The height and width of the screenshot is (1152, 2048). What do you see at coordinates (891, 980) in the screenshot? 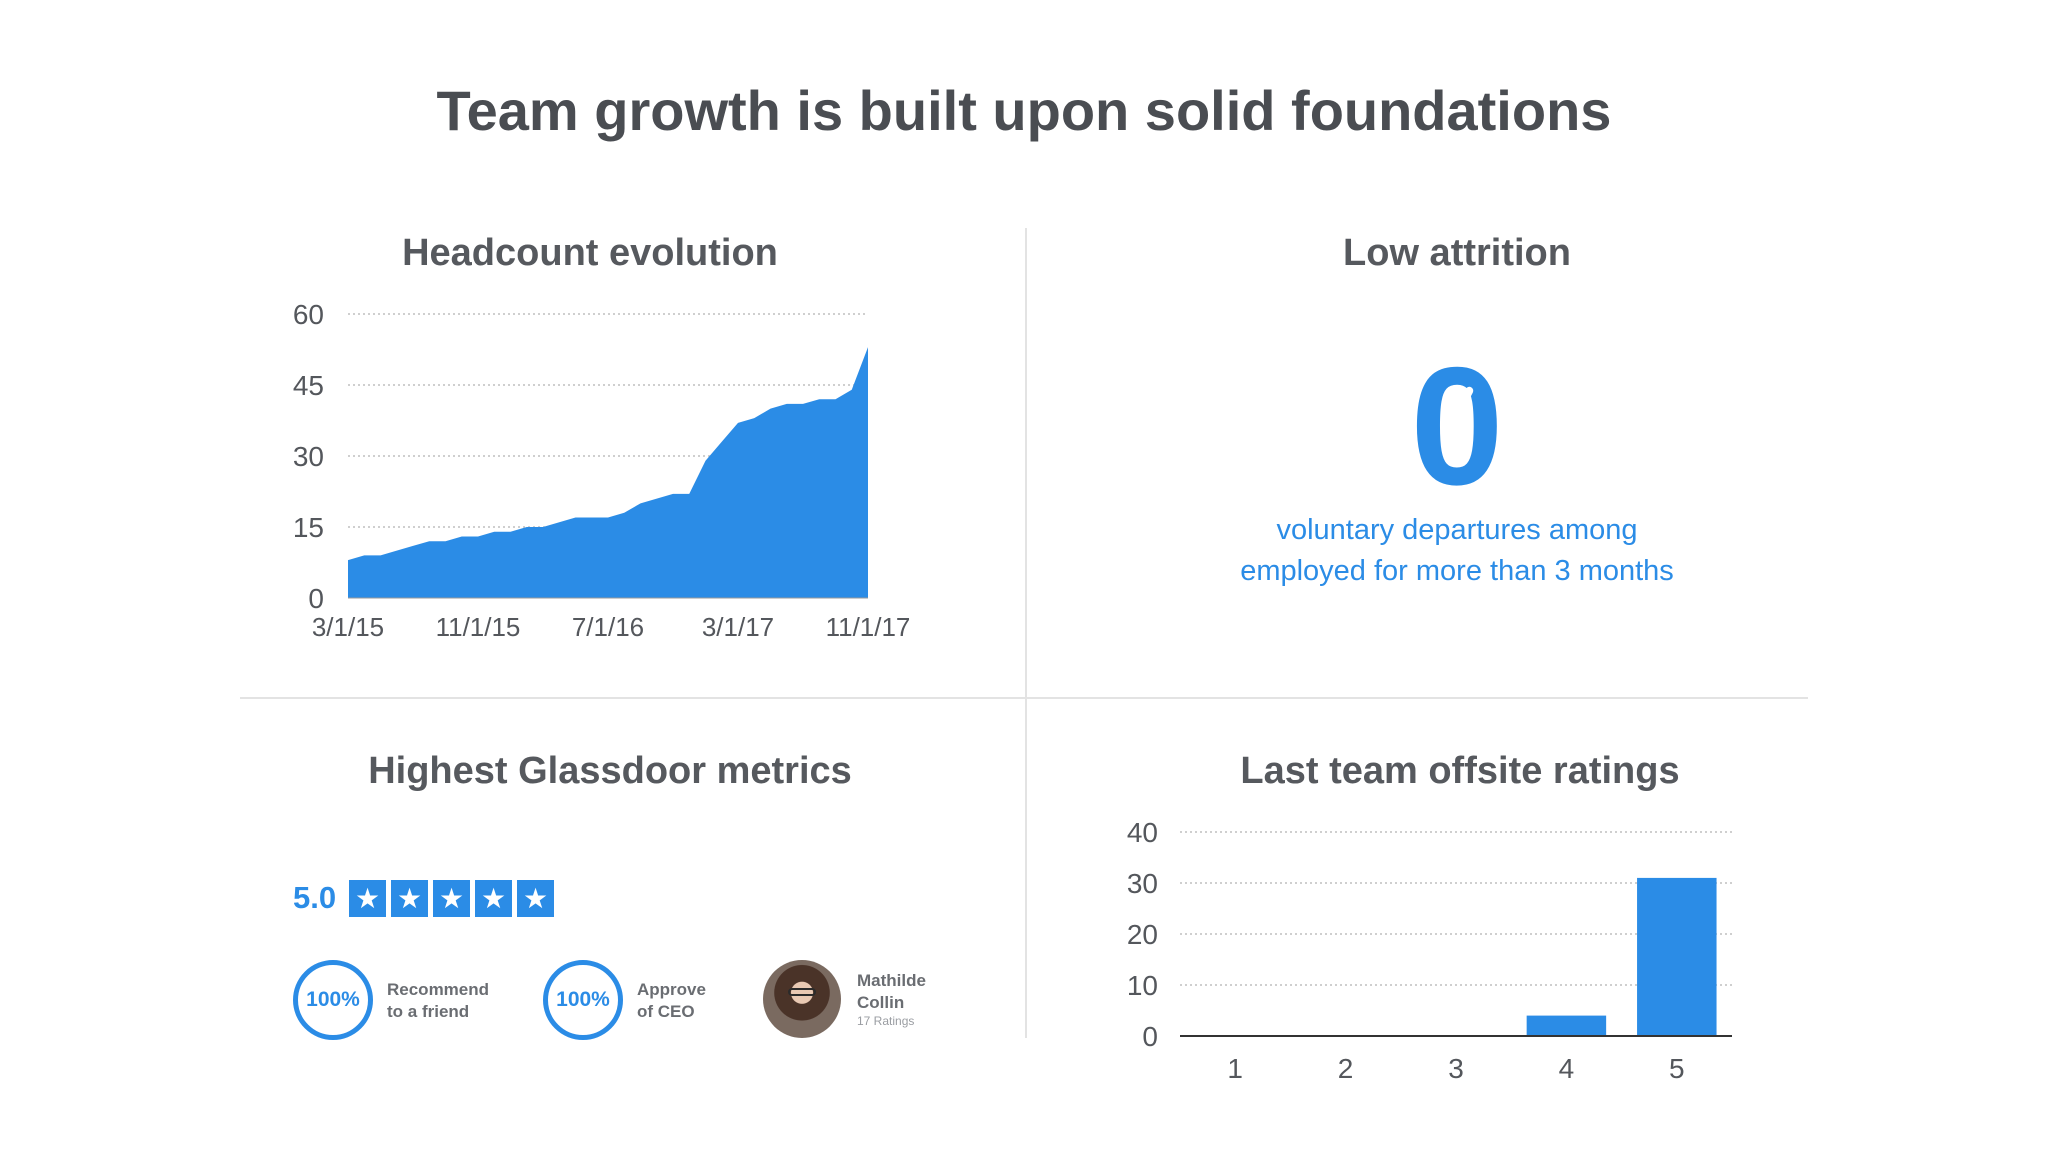
I see `ceo-first-name: Mathilde` at bounding box center [891, 980].